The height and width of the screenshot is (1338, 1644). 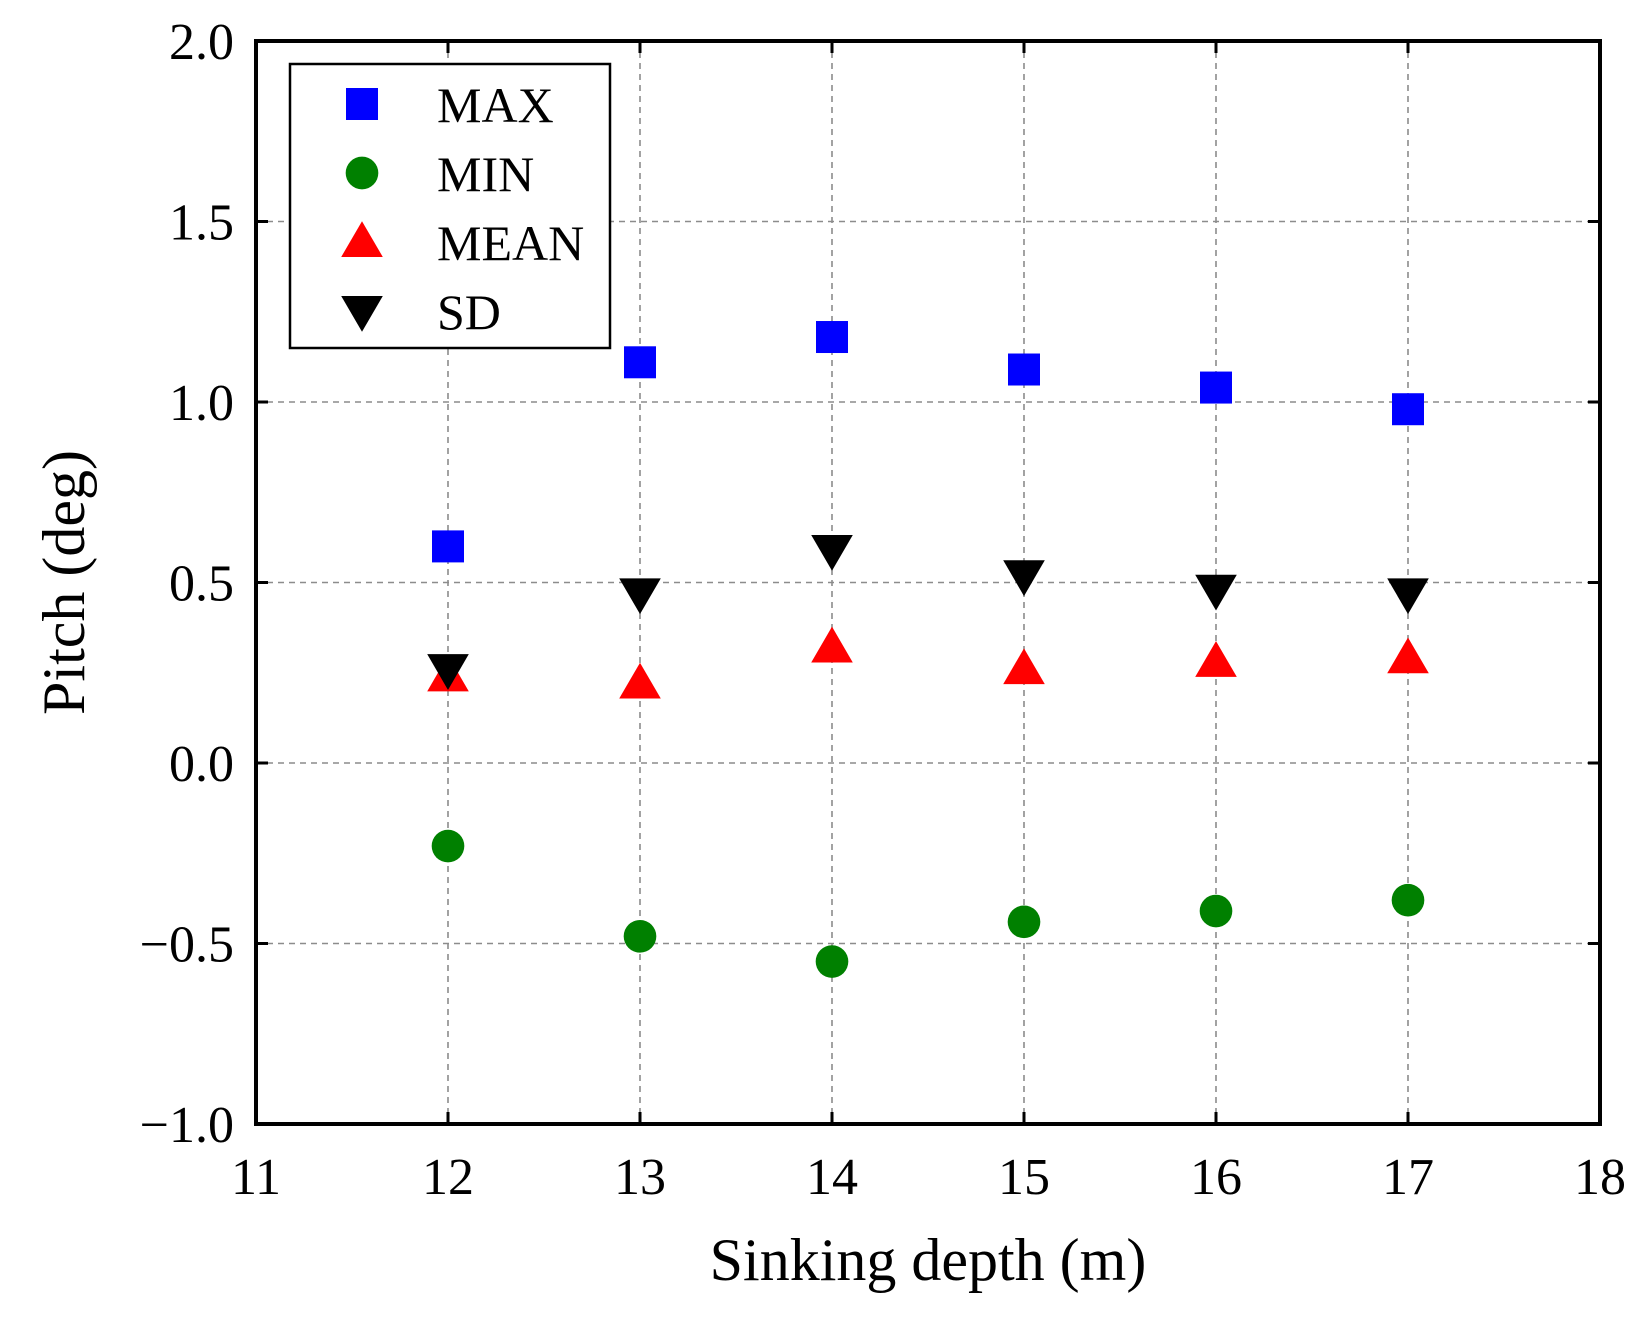 What do you see at coordinates (421, 312) in the screenshot?
I see `legend-item-sd: SD` at bounding box center [421, 312].